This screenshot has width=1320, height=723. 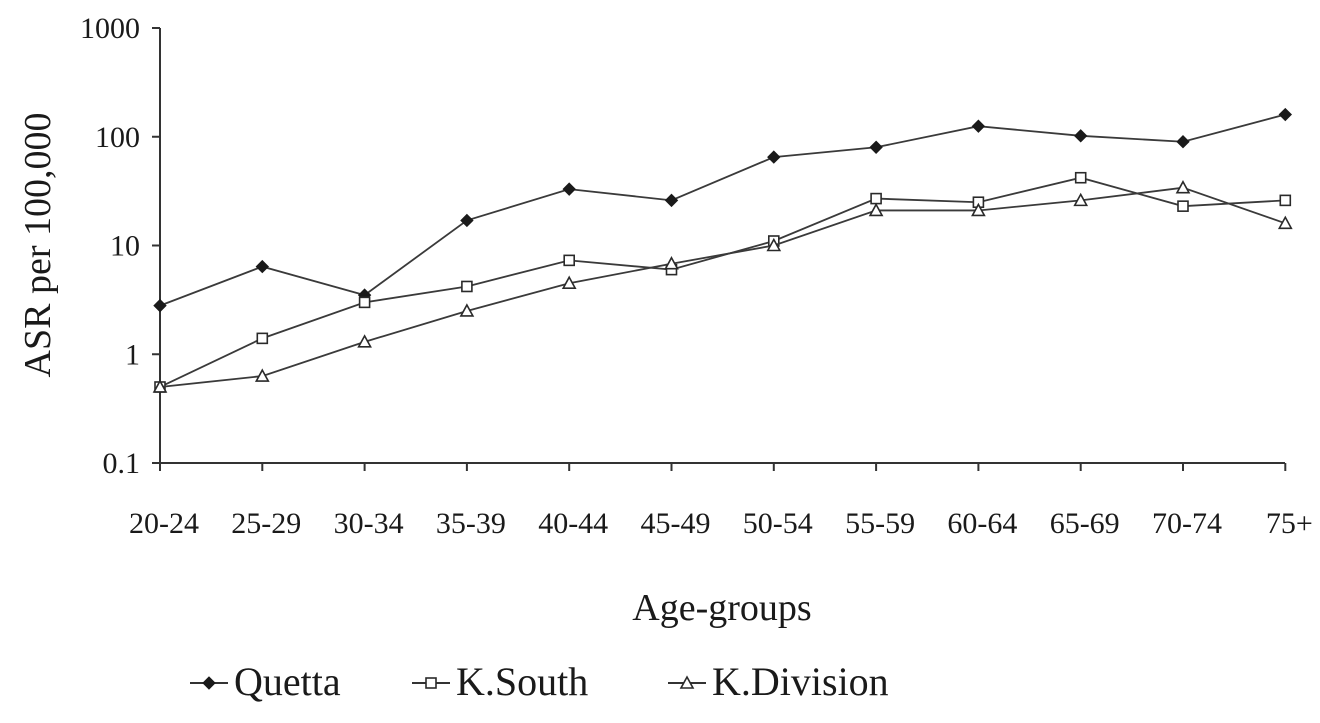 What do you see at coordinates (1289, 523) in the screenshot?
I see `x-tick-label: 75+` at bounding box center [1289, 523].